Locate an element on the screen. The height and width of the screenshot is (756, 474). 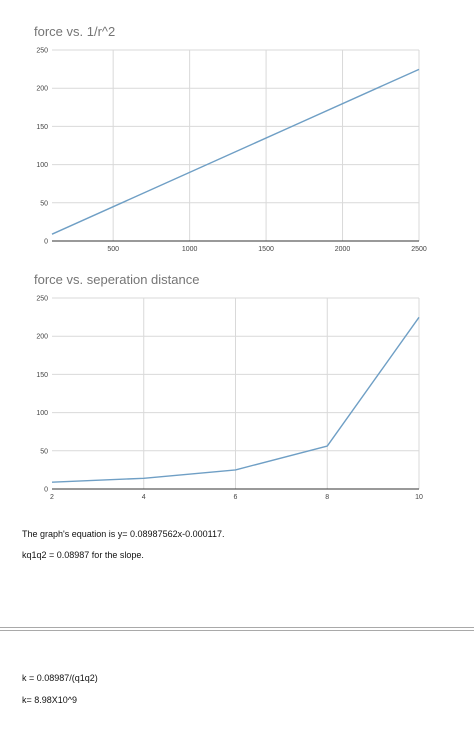
x-tick-label: 2000 is located at coordinates (343, 249).